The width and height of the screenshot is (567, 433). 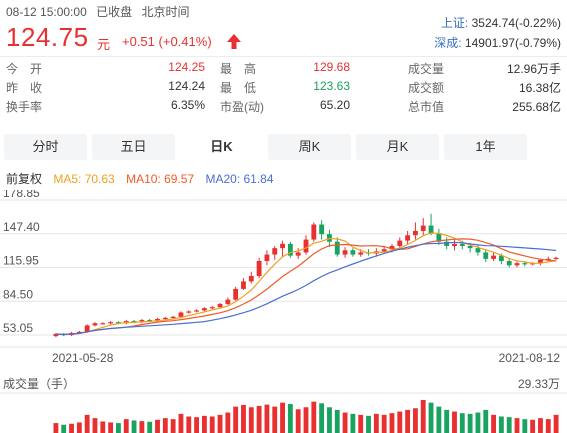 What do you see at coordinates (309, 147) in the screenshot?
I see `tab-3: 周K` at bounding box center [309, 147].